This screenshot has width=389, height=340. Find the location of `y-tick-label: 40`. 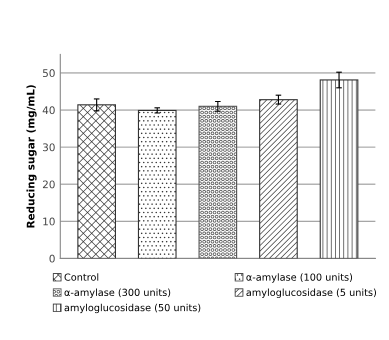

y-tick-label: 40 is located at coordinates (48, 110).